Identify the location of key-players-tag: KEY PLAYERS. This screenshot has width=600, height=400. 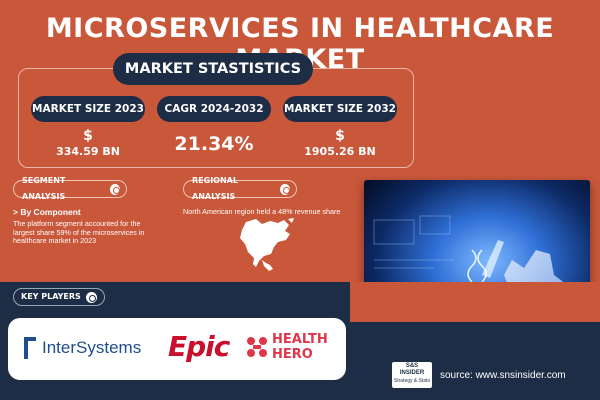
(59, 297).